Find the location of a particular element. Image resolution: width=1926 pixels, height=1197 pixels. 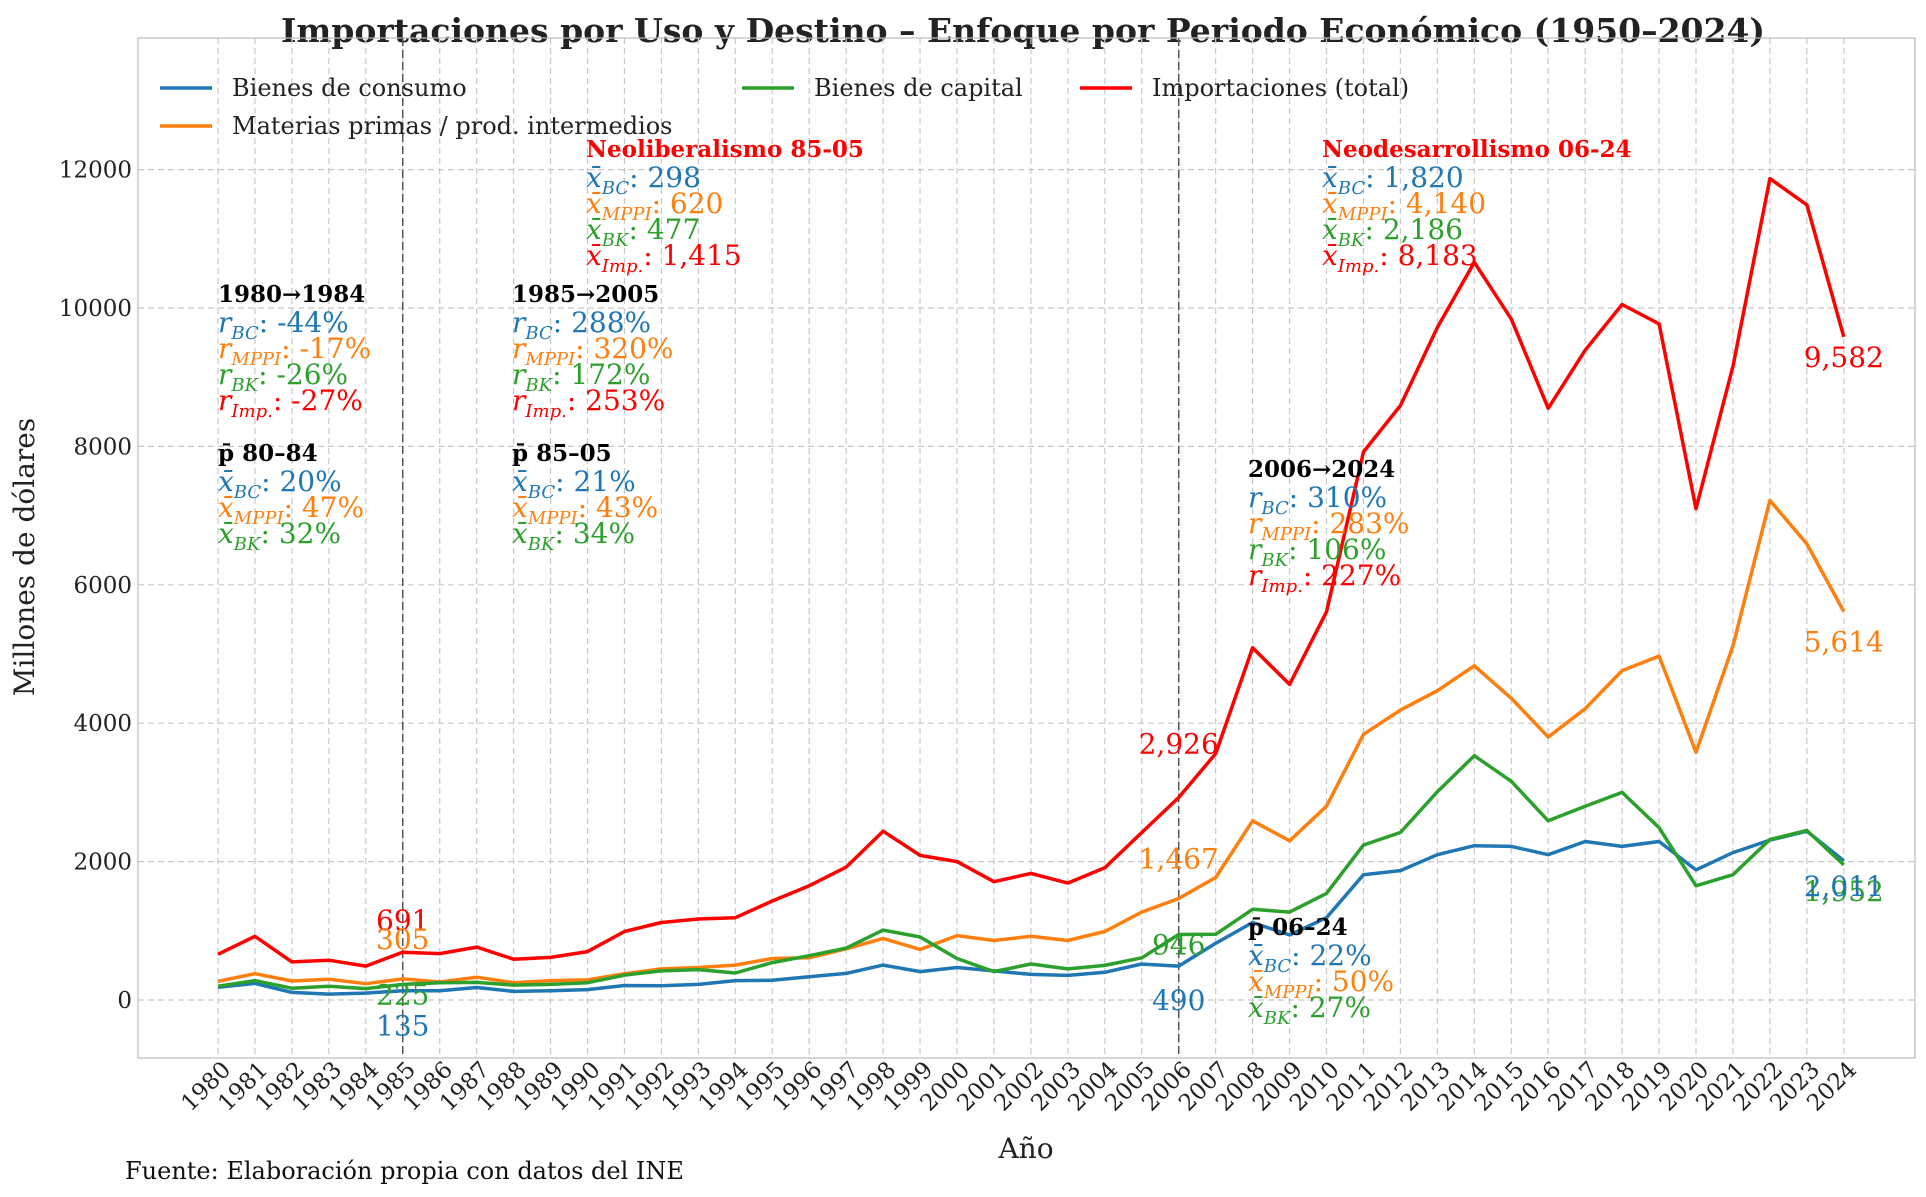

y-axis-ticks: 0 2000 4000 6000 8000 10000 12000 is located at coordinates (95, 586).